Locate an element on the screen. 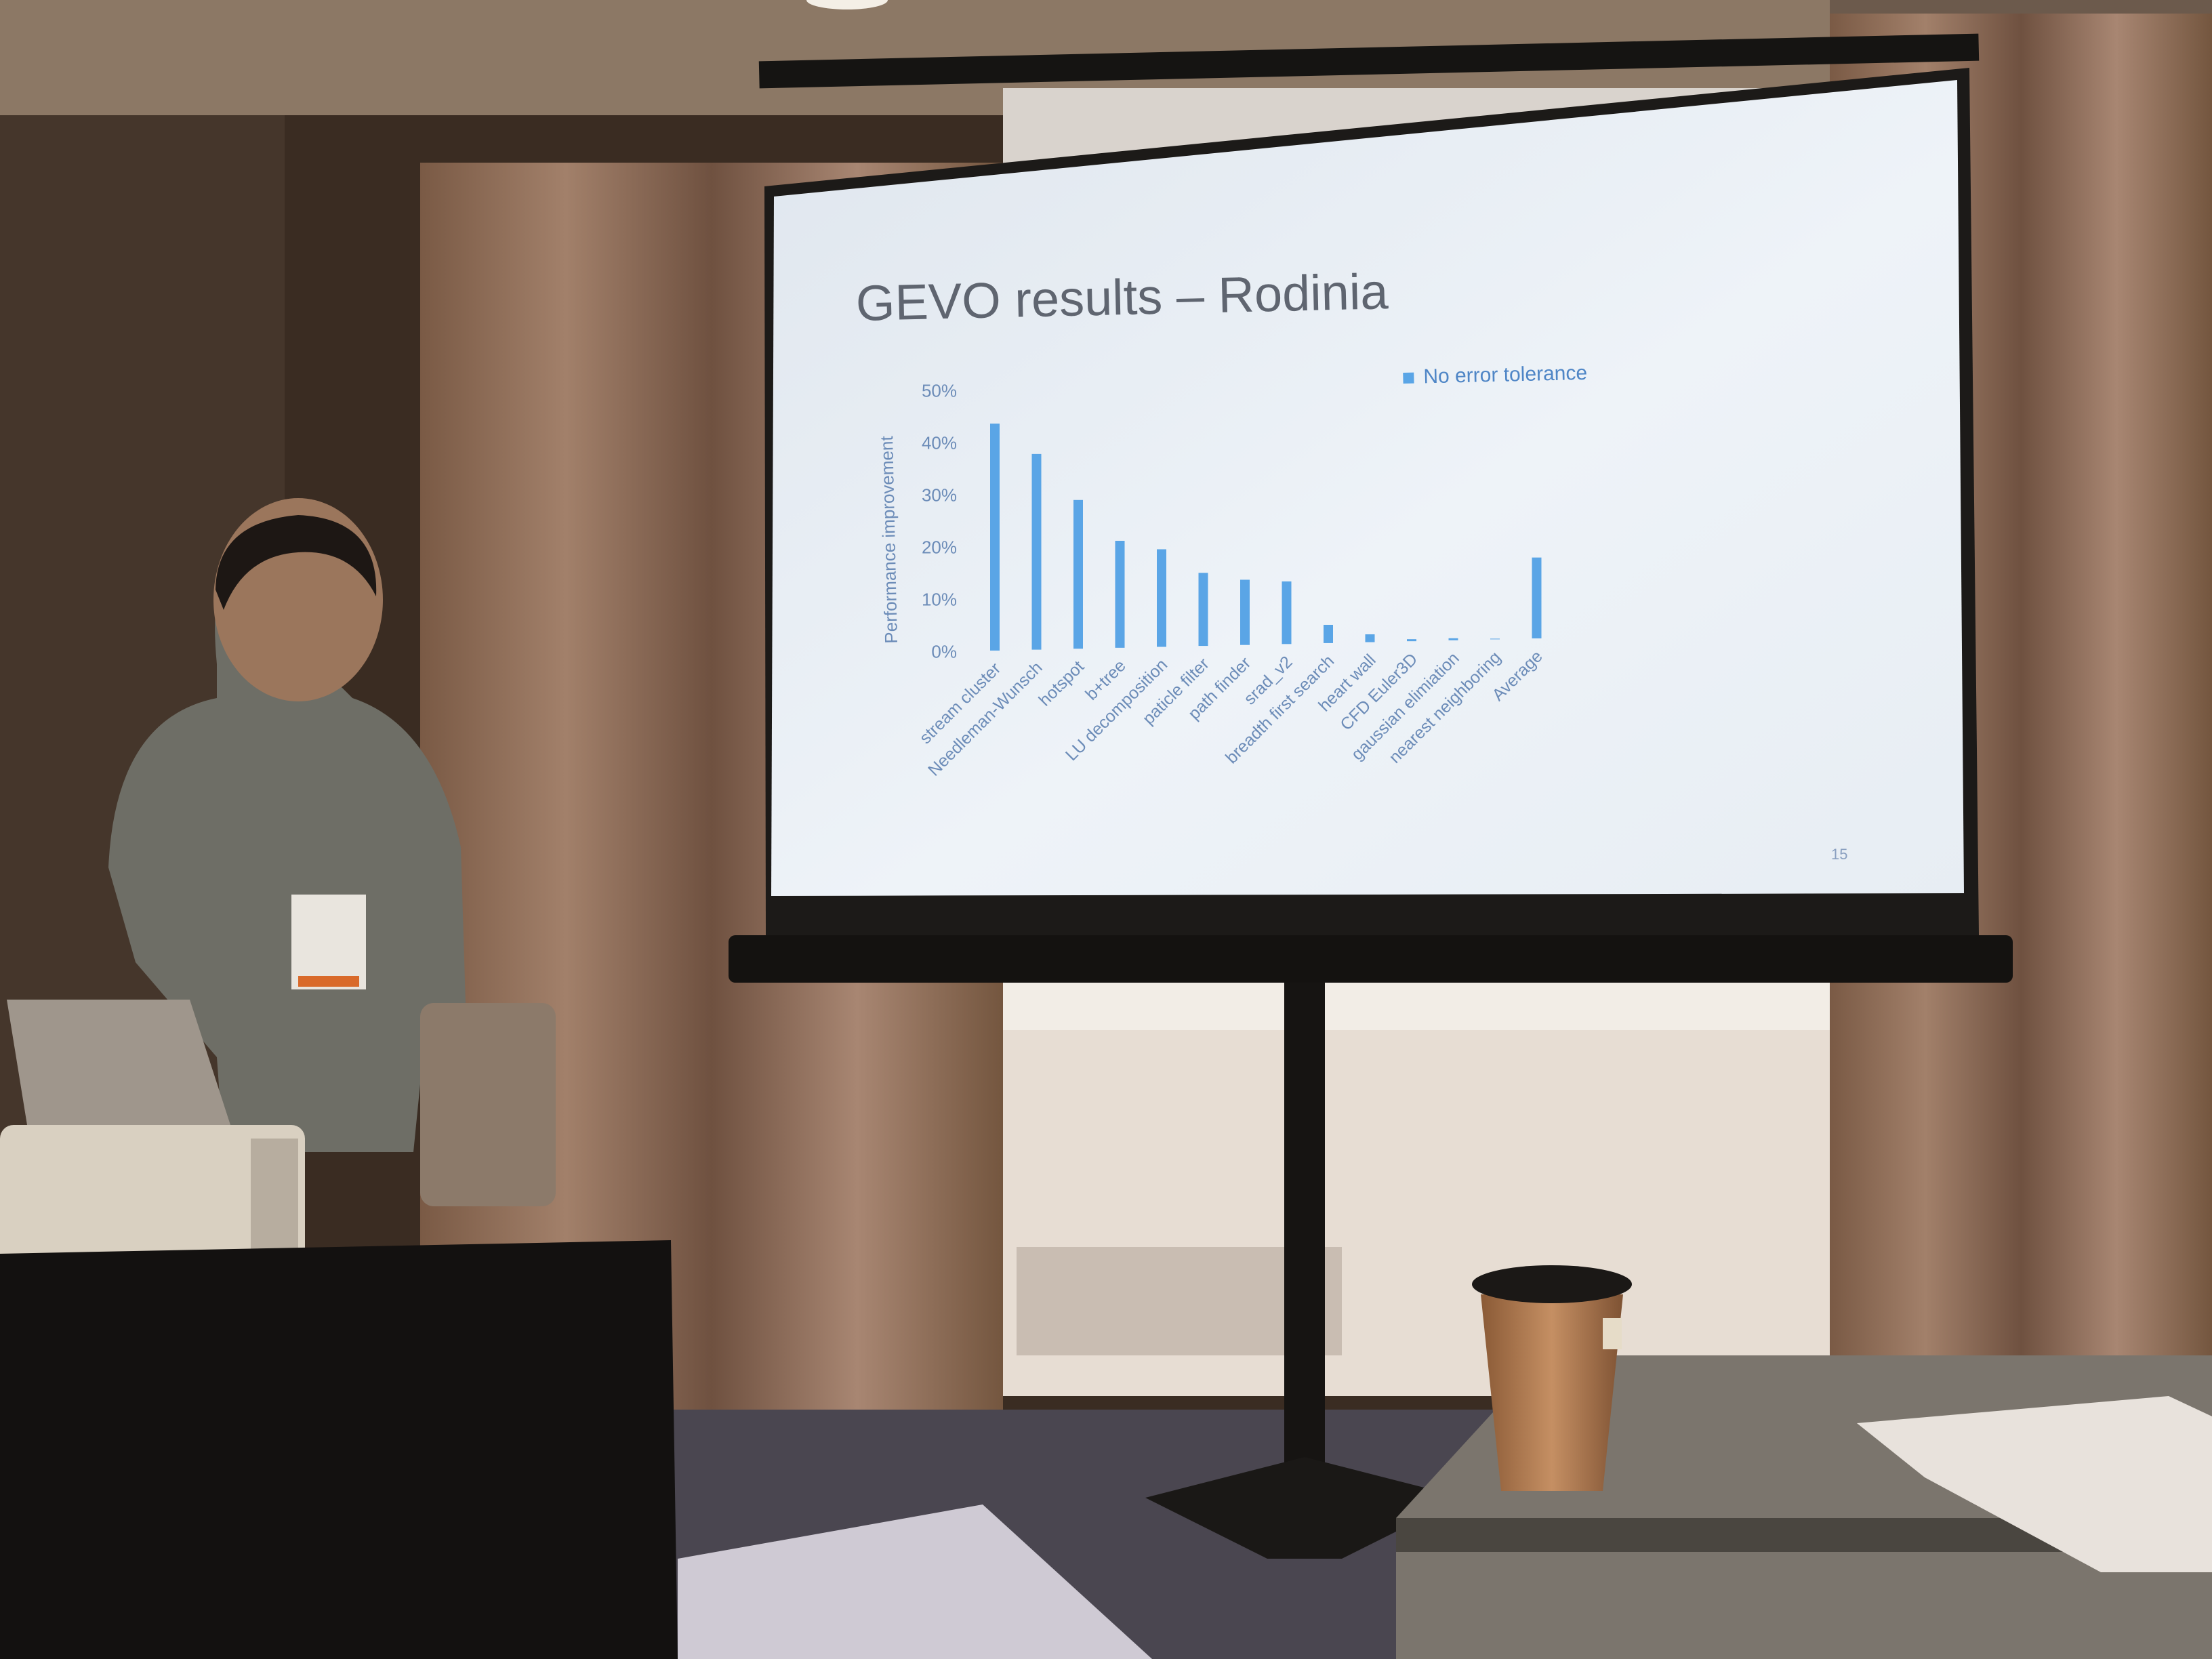  y-tick-label: 50% is located at coordinates (940, 391).